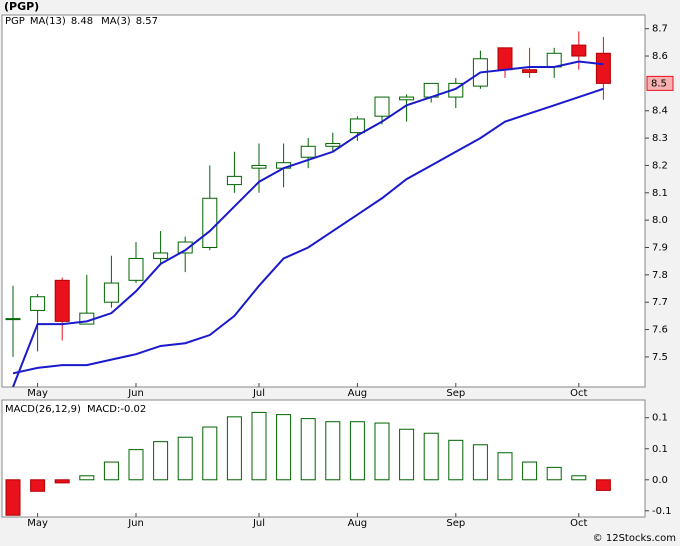 This screenshot has width=680, height=546. What do you see at coordinates (660, 248) in the screenshot?
I see `y-tick-label: 7.9` at bounding box center [660, 248].